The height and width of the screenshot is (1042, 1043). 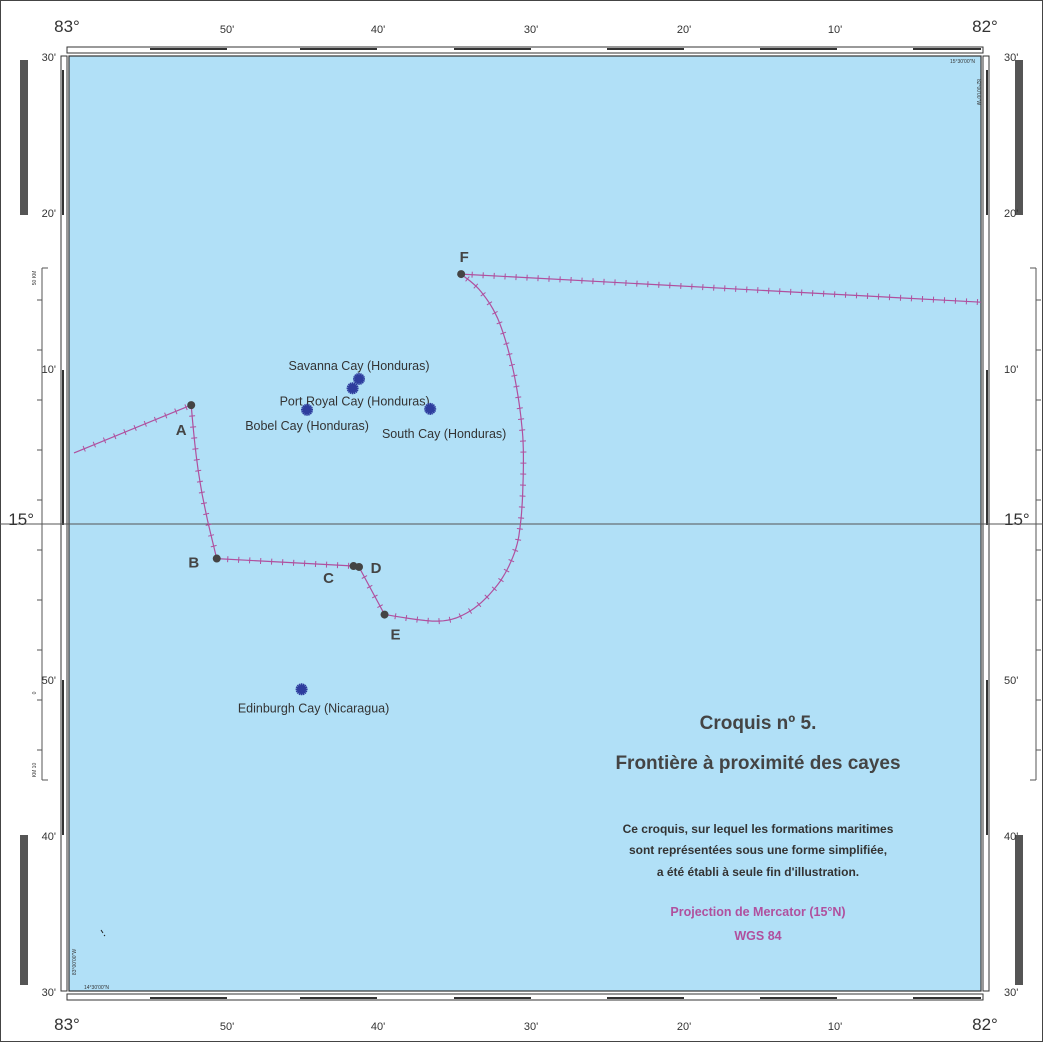 I want to click on cay-marker: Savanna Cay (Honduras), so click(x=359, y=372).